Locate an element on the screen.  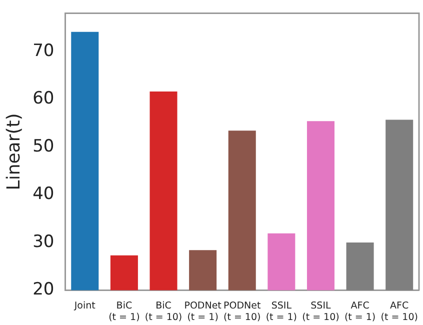
x-tick-label: AFC (t = 10) is located at coordinates (399, 311).